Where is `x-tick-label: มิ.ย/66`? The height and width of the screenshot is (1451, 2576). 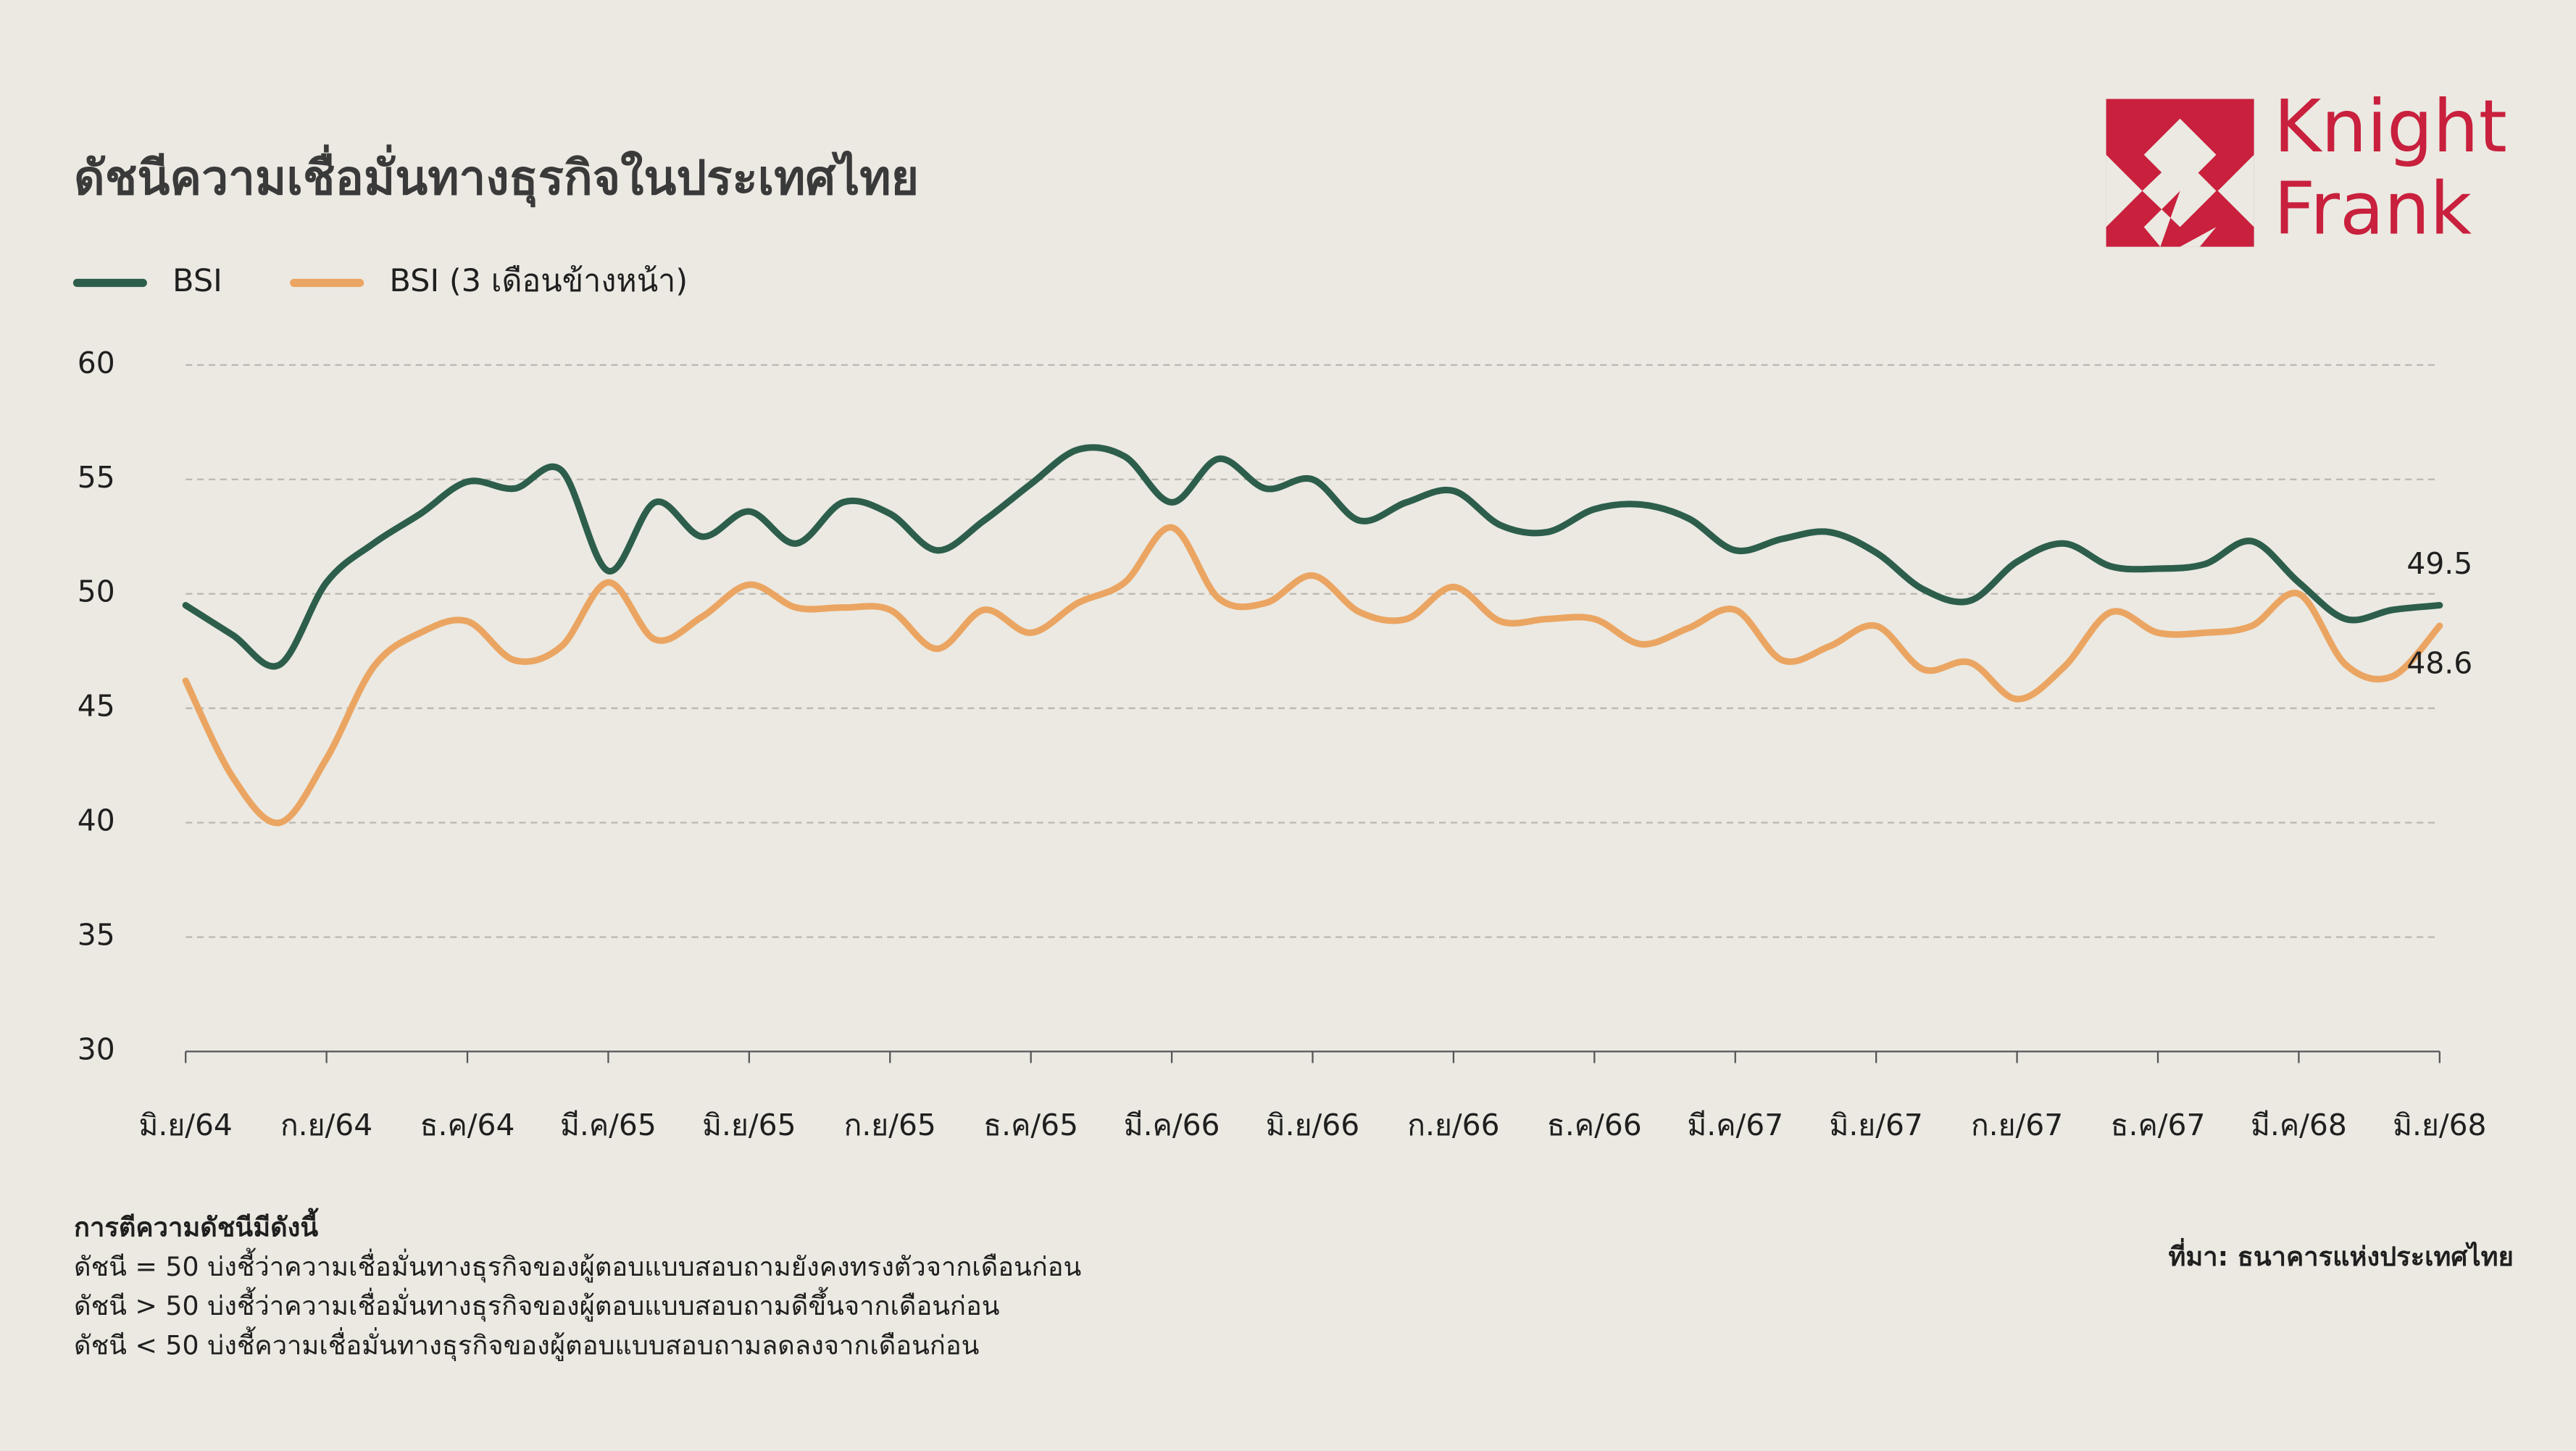
x-tick-label: มิ.ย/66 is located at coordinates (1312, 1125).